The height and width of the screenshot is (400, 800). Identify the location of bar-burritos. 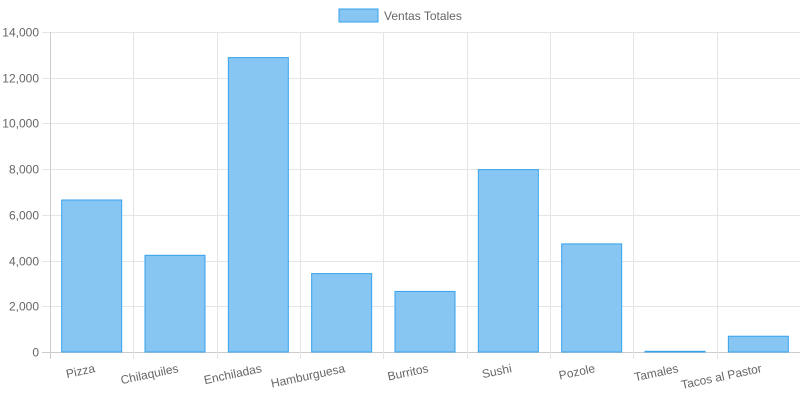
(425, 321).